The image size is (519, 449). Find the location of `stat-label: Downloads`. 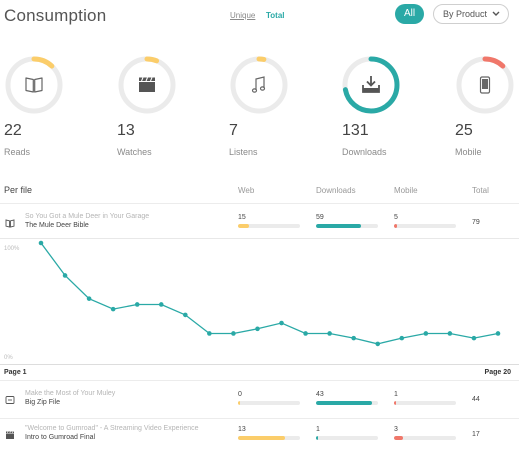

stat-label: Downloads is located at coordinates (364, 152).